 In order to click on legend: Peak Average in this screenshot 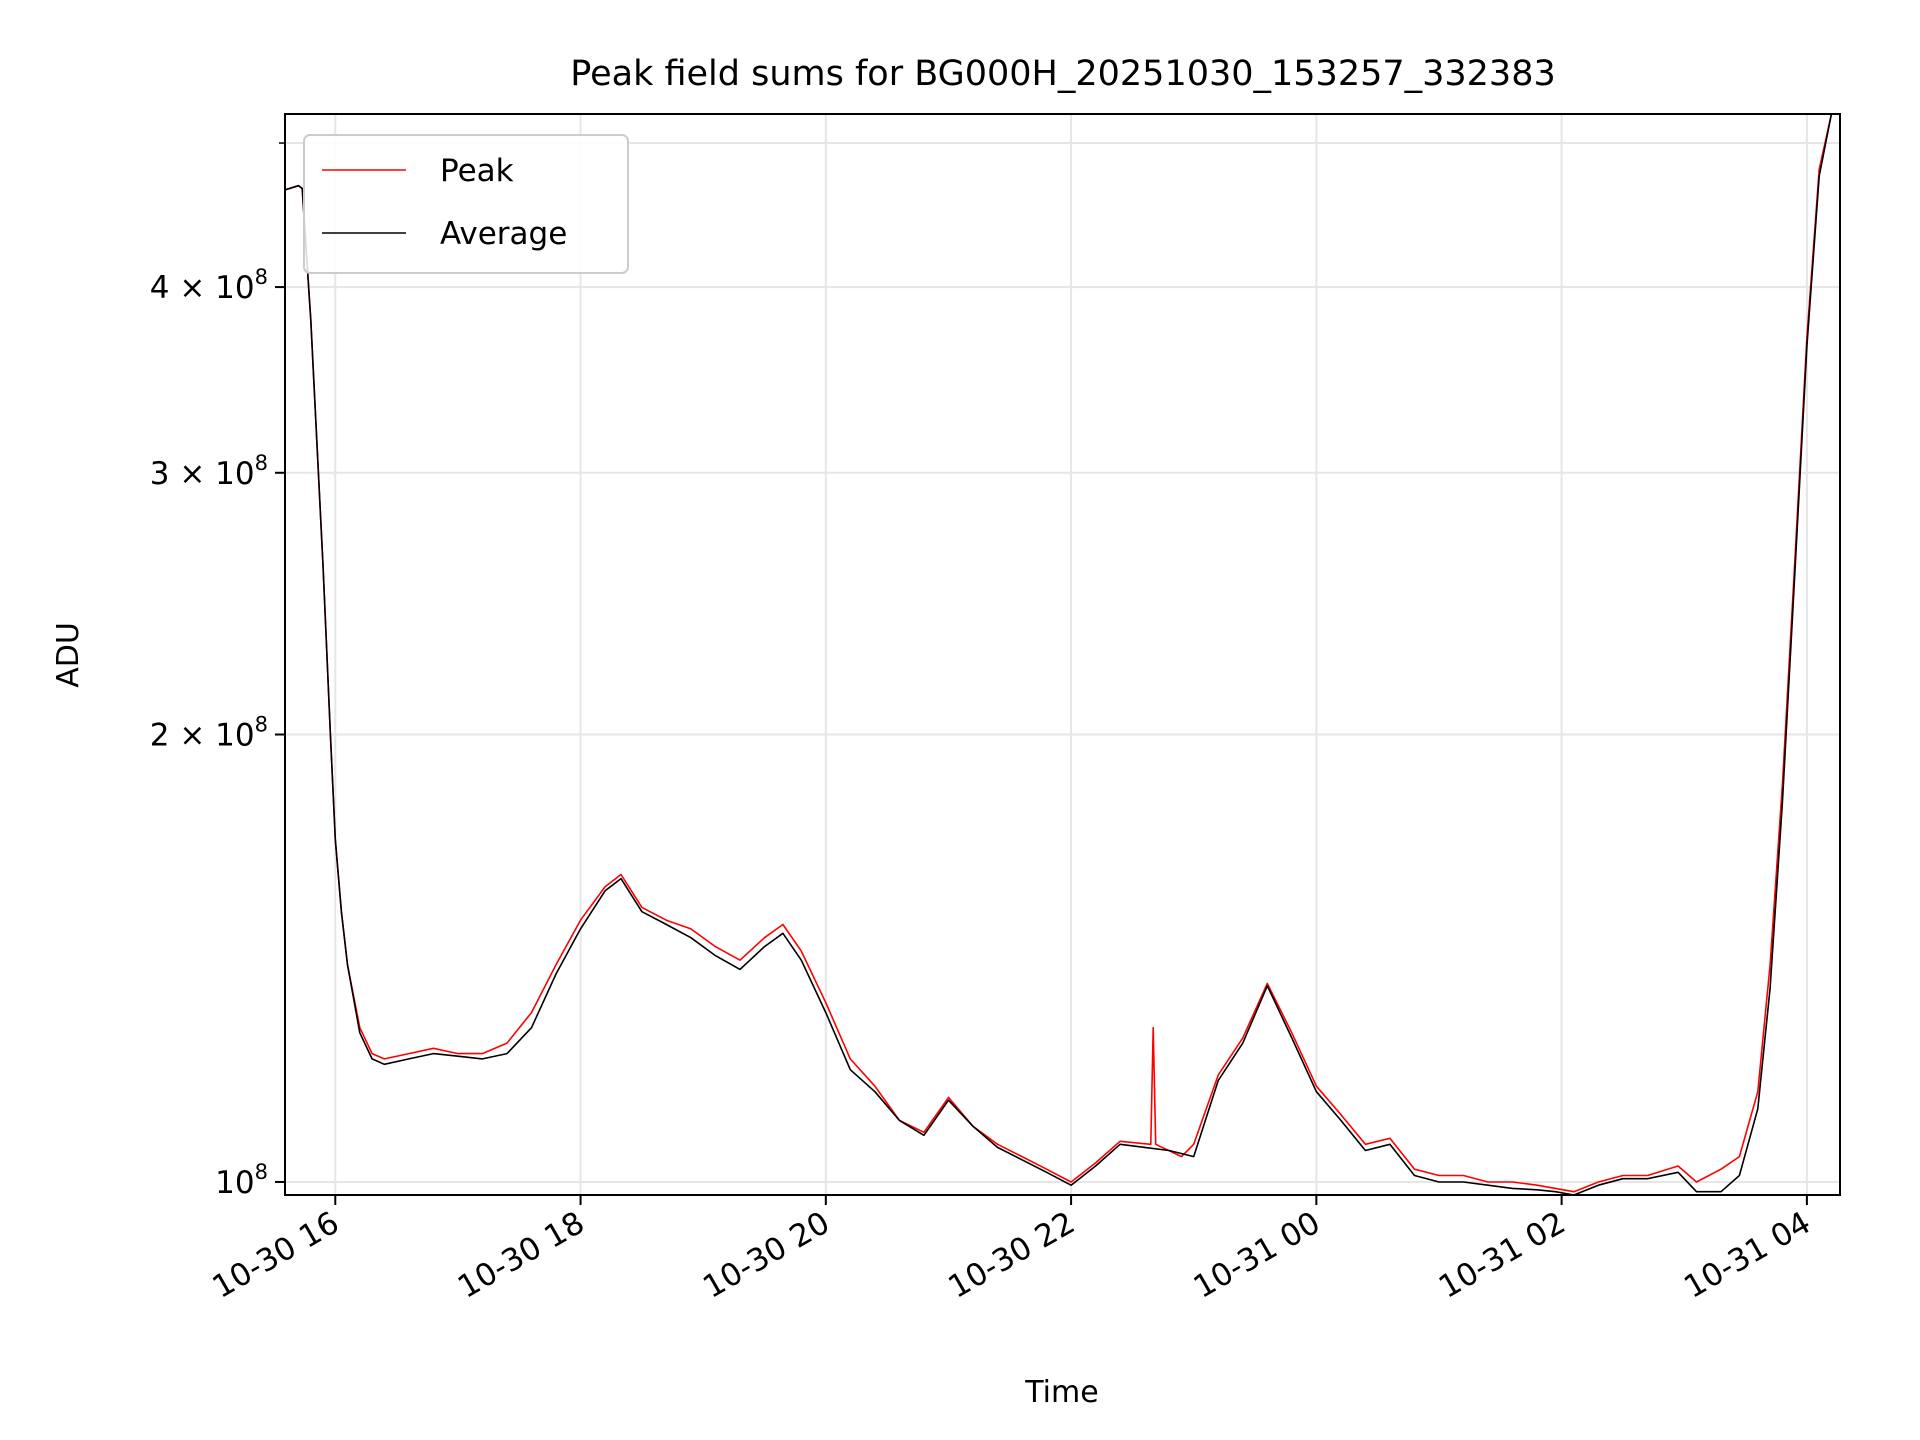, I will do `click(466, 204)`.